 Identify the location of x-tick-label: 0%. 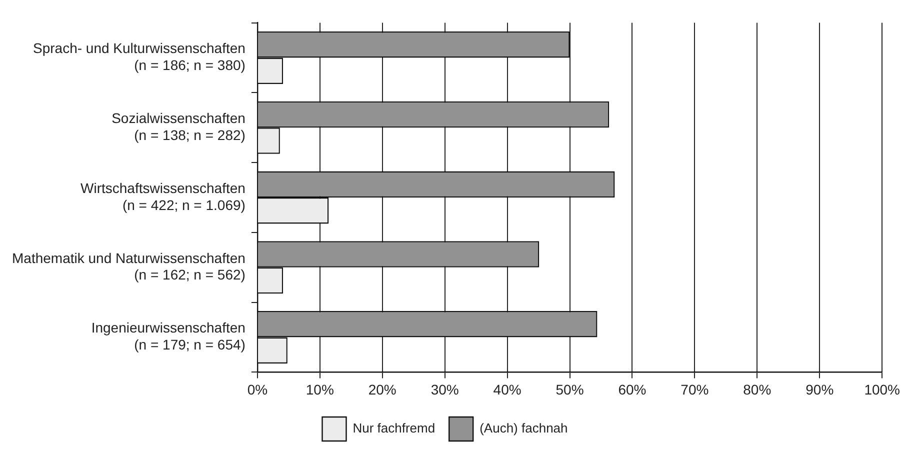
(257, 389).